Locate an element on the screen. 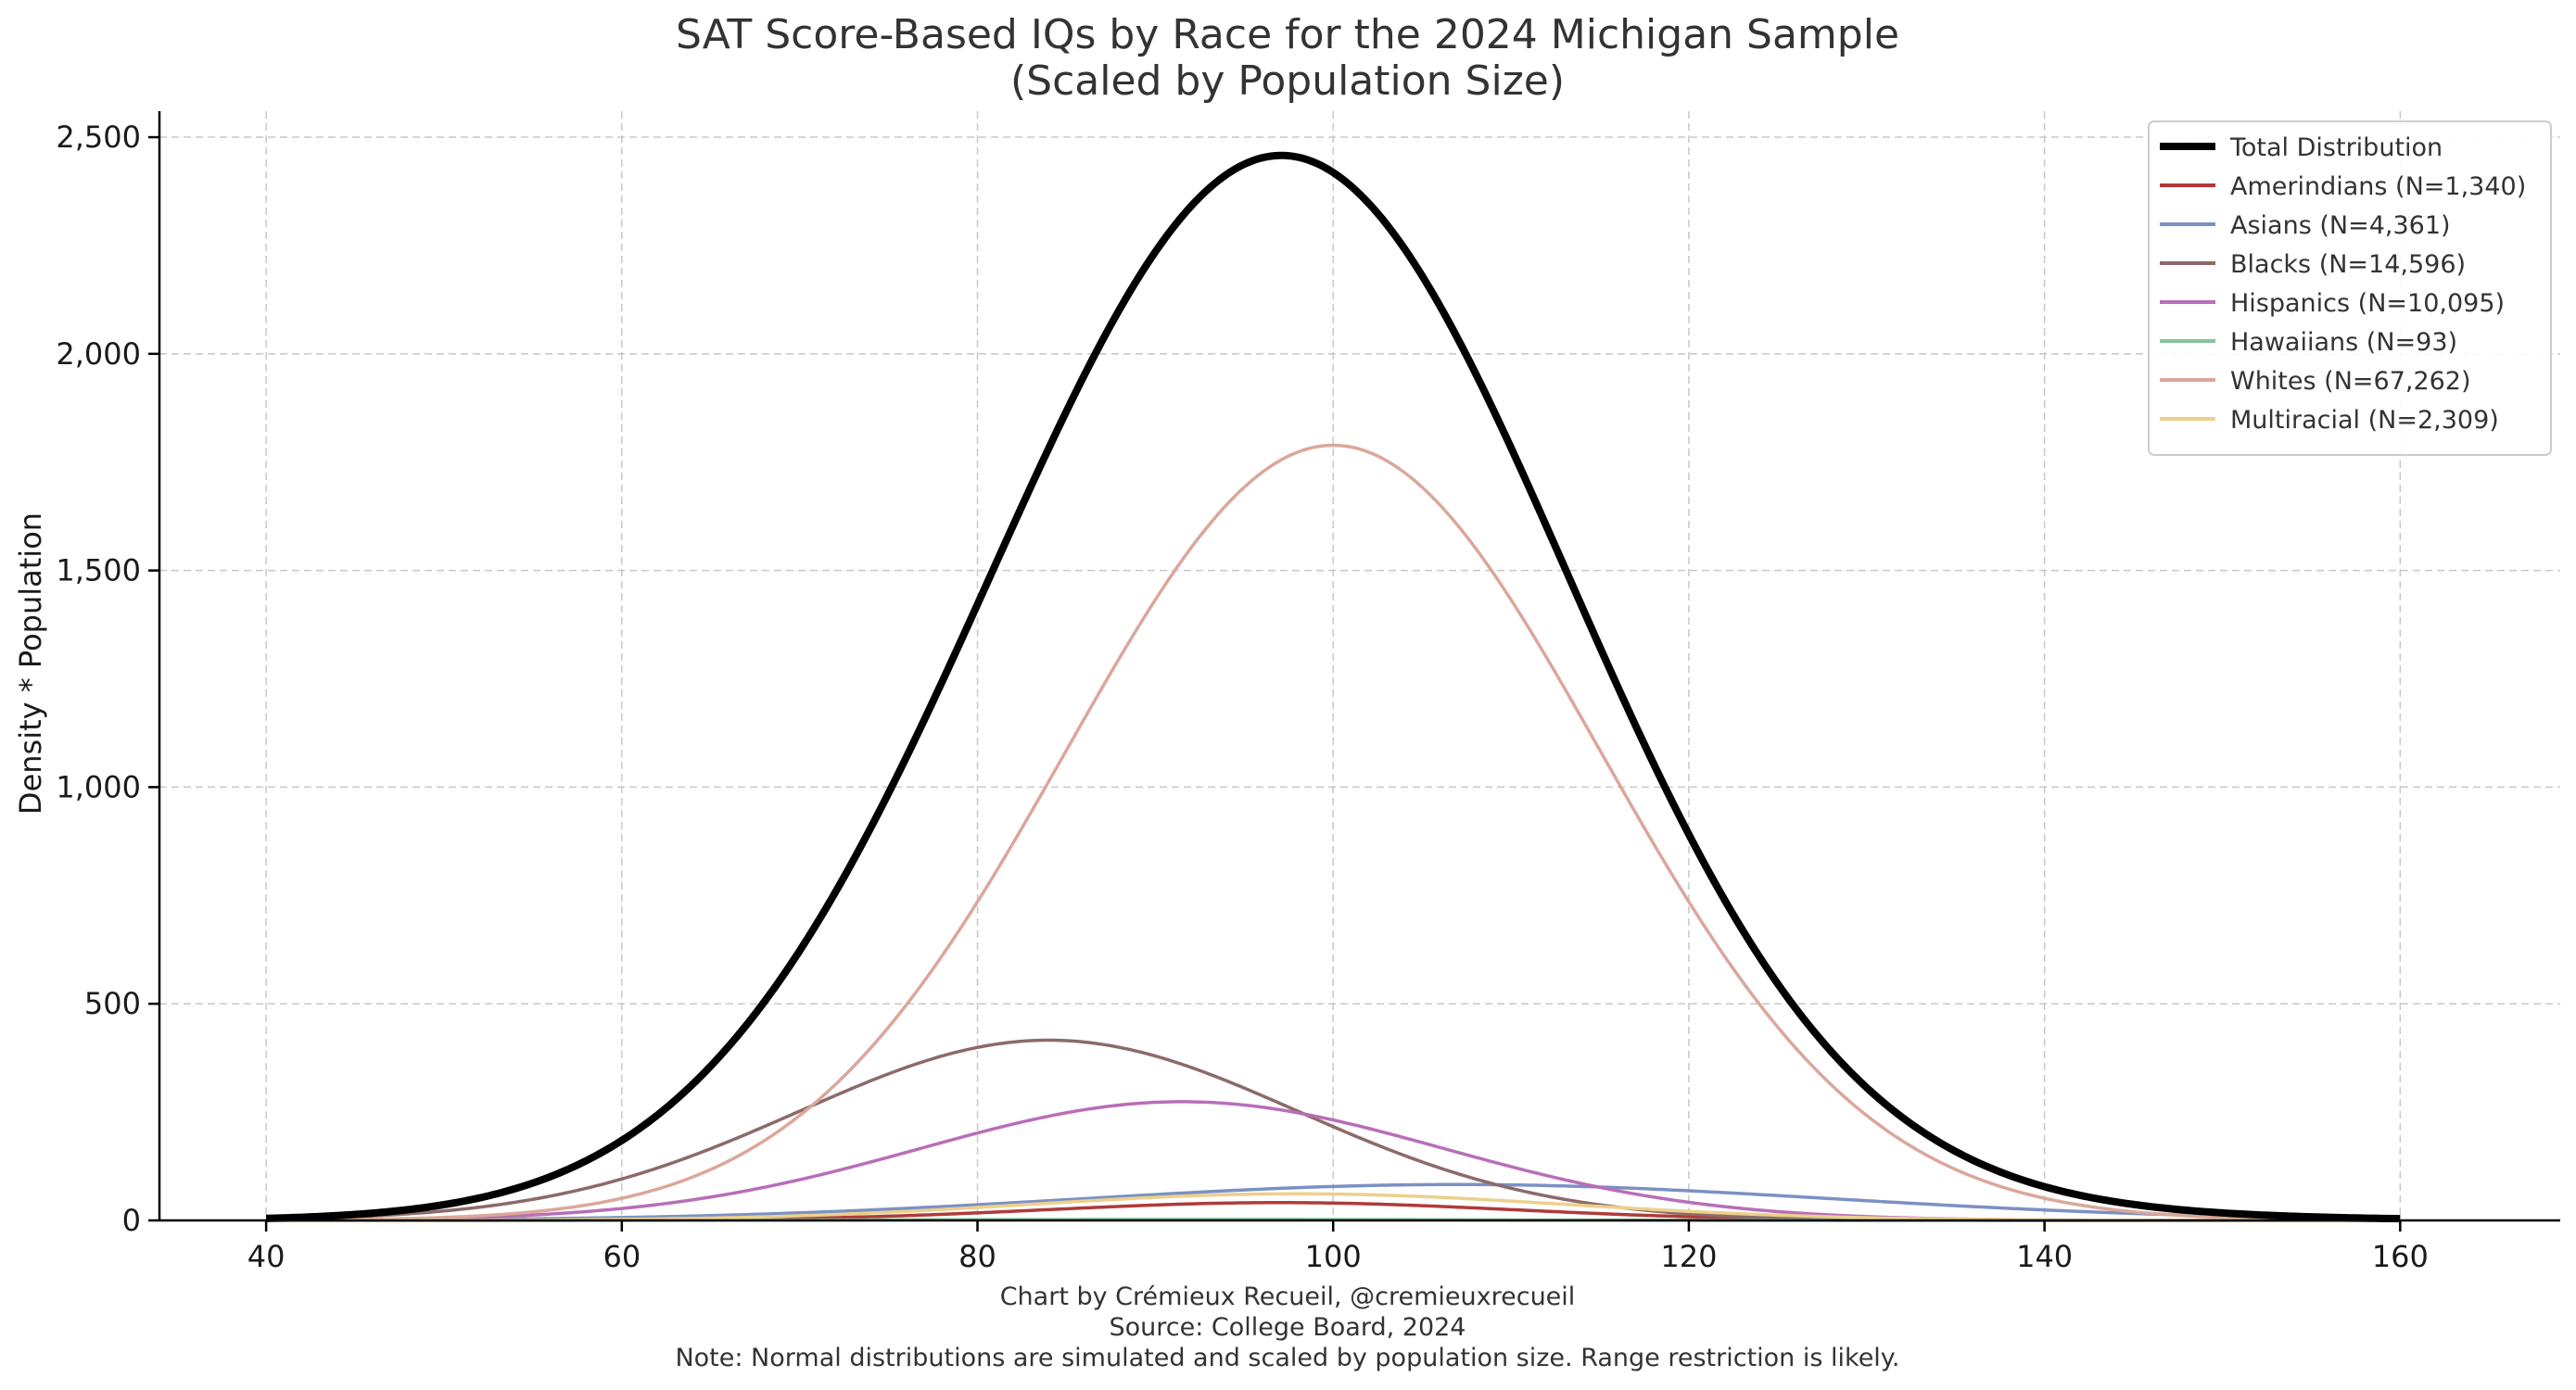 This screenshot has height=1390, width=2576. legend-label-0: Total Distribution is located at coordinates (2336, 147).